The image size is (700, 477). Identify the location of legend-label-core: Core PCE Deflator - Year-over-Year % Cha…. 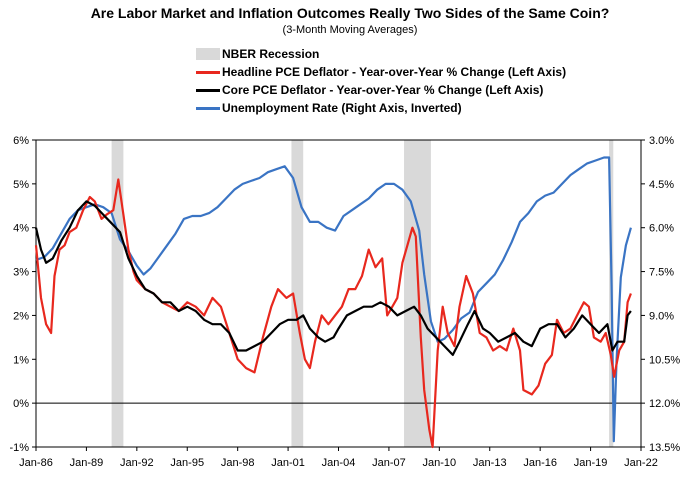
(383, 90).